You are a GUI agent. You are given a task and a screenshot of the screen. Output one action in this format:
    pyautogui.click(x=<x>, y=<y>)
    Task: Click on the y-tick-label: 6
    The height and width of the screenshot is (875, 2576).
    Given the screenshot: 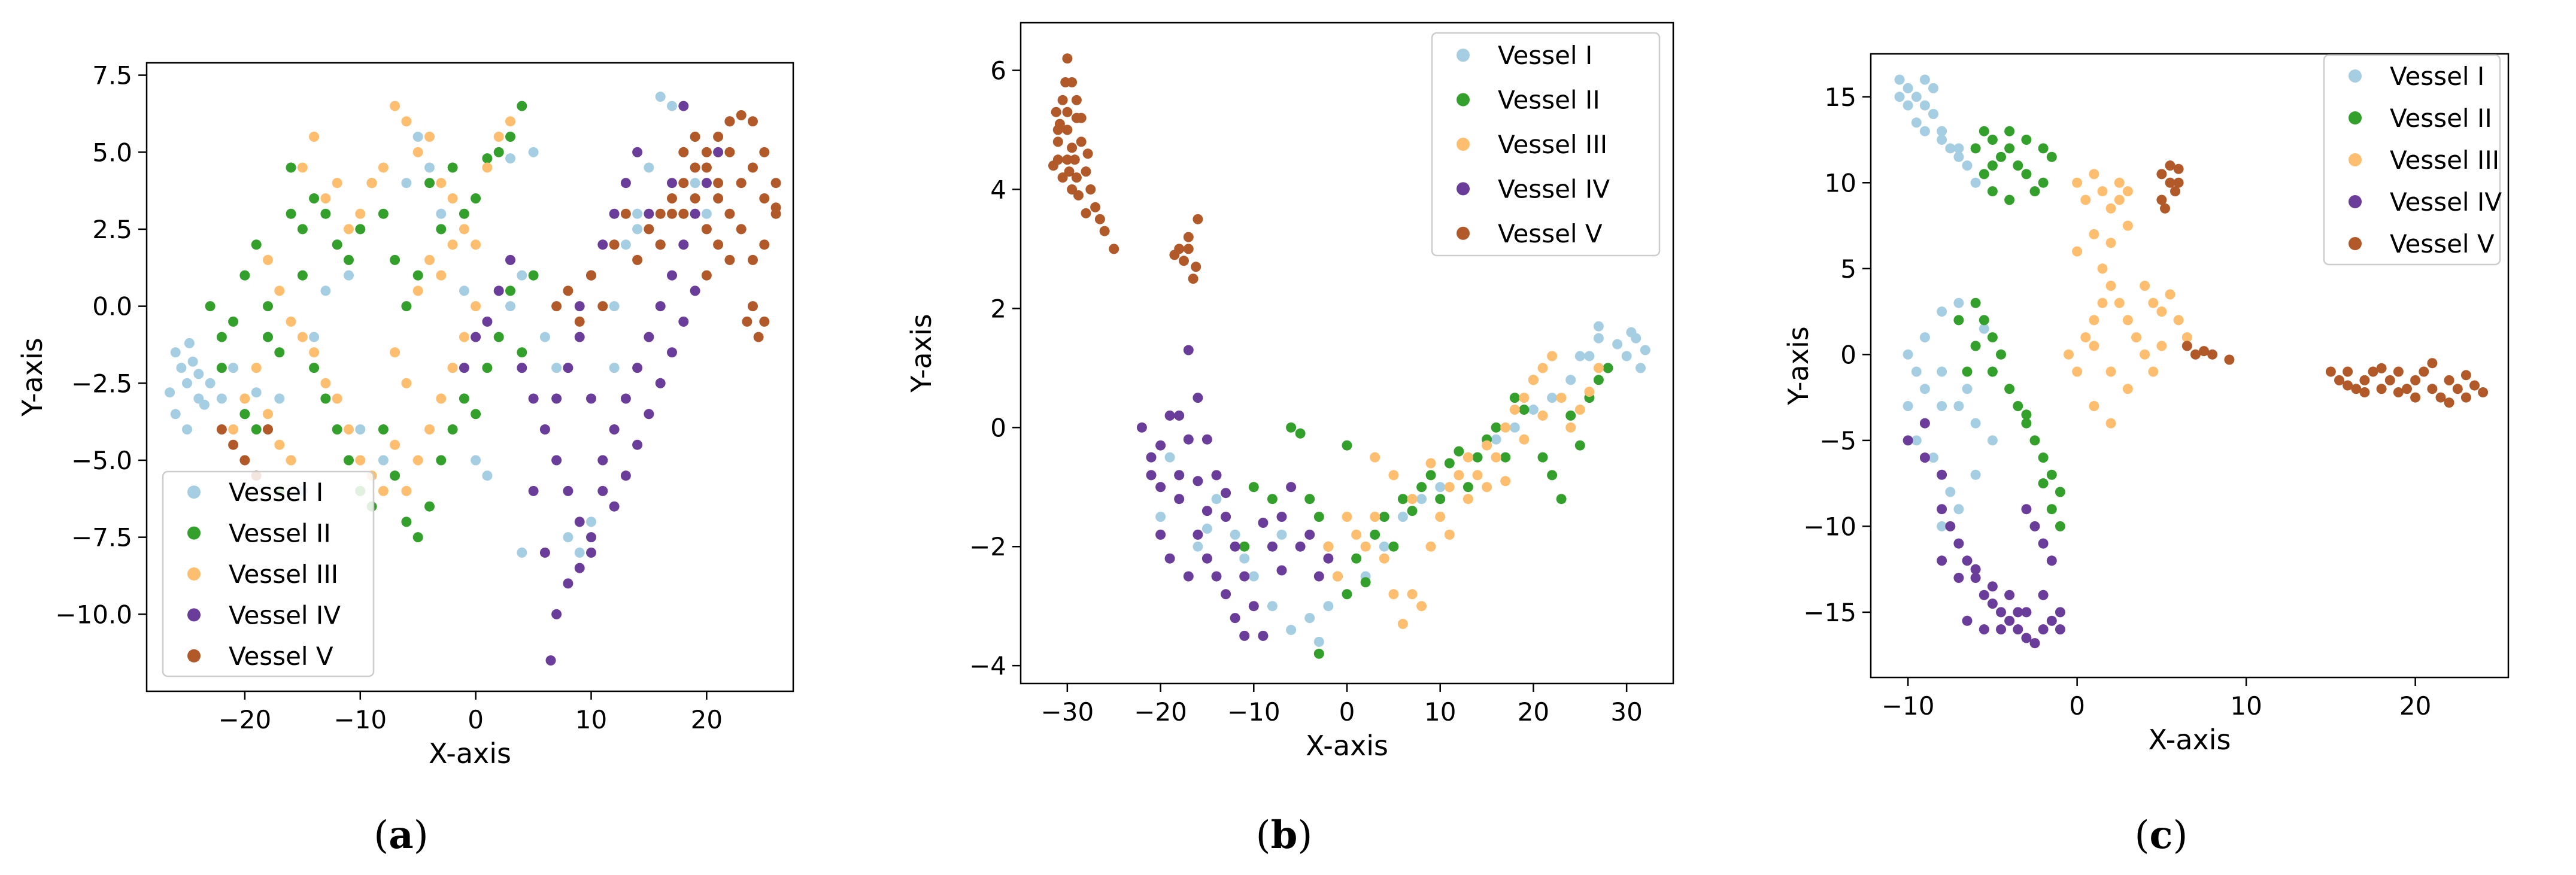 What is the action you would take?
    pyautogui.click(x=998, y=71)
    